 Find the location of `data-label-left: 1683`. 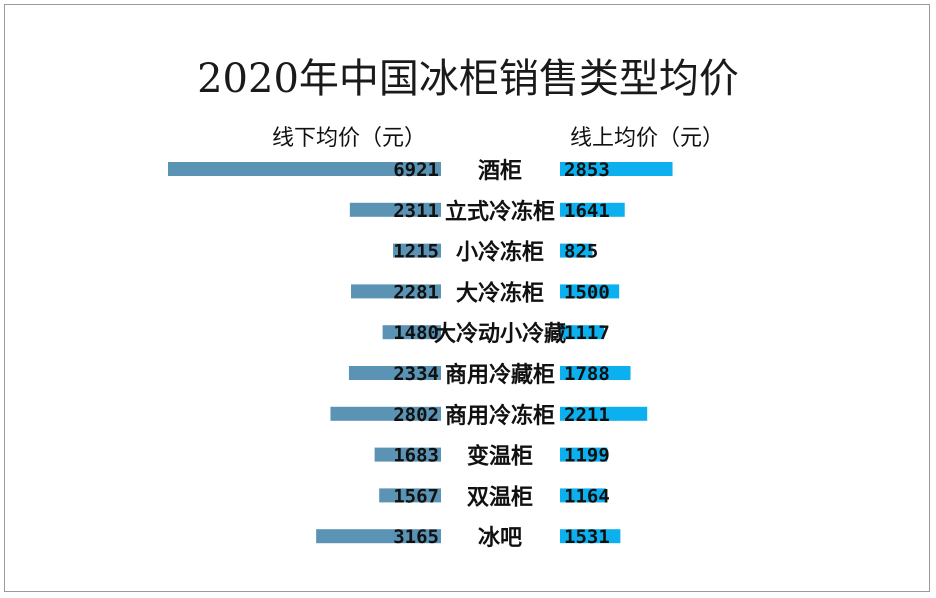

data-label-left: 1683 is located at coordinates (416, 456).